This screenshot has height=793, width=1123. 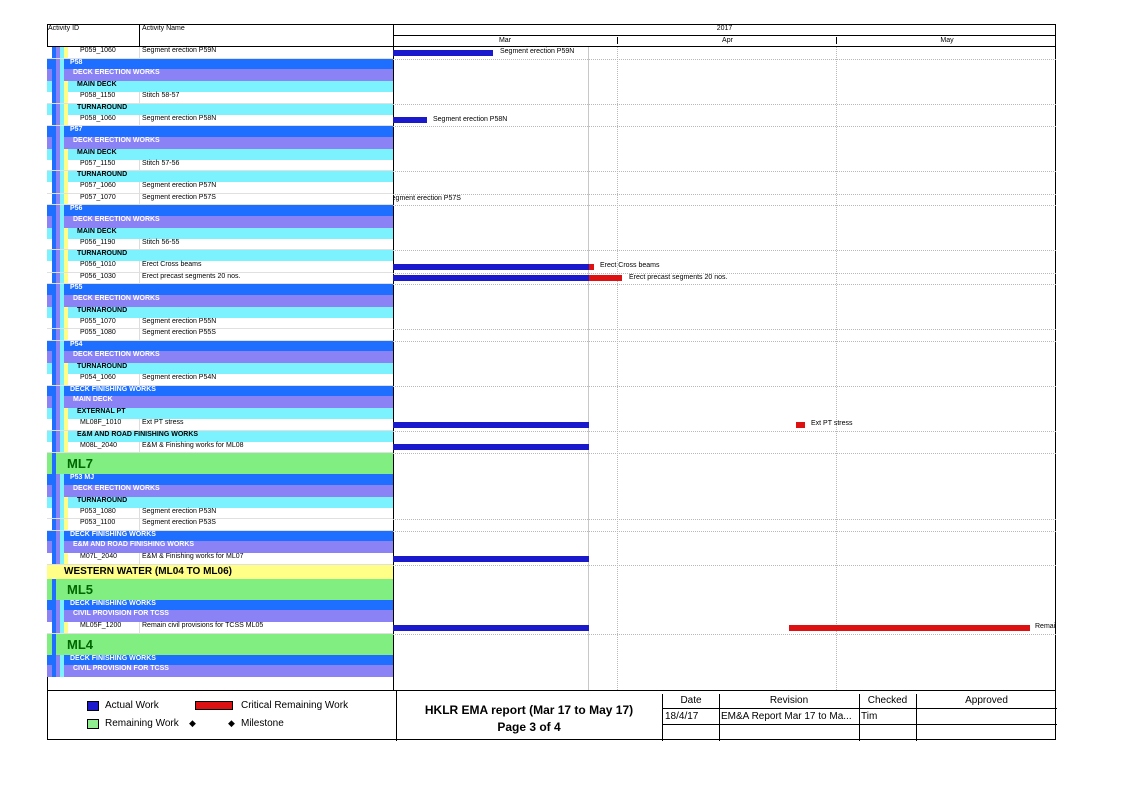 I want to click on wbs-row-wbs1: P53 MJ, so click(x=220, y=479).